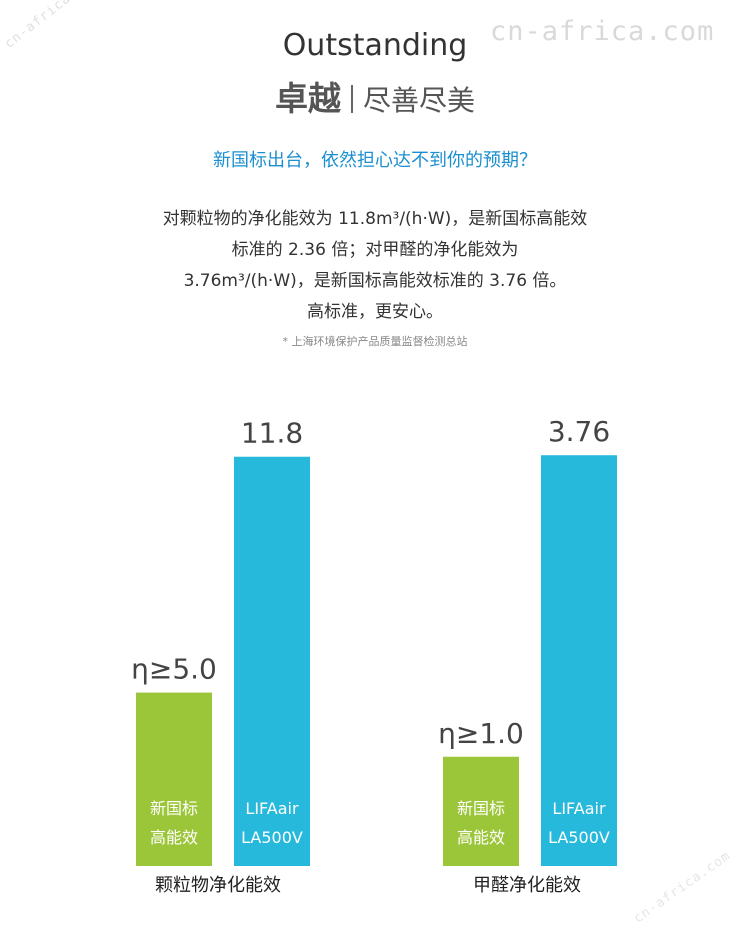 The height and width of the screenshot is (936, 750). I want to click on group-axis-label: 颗粒物净化能效, so click(218, 885).